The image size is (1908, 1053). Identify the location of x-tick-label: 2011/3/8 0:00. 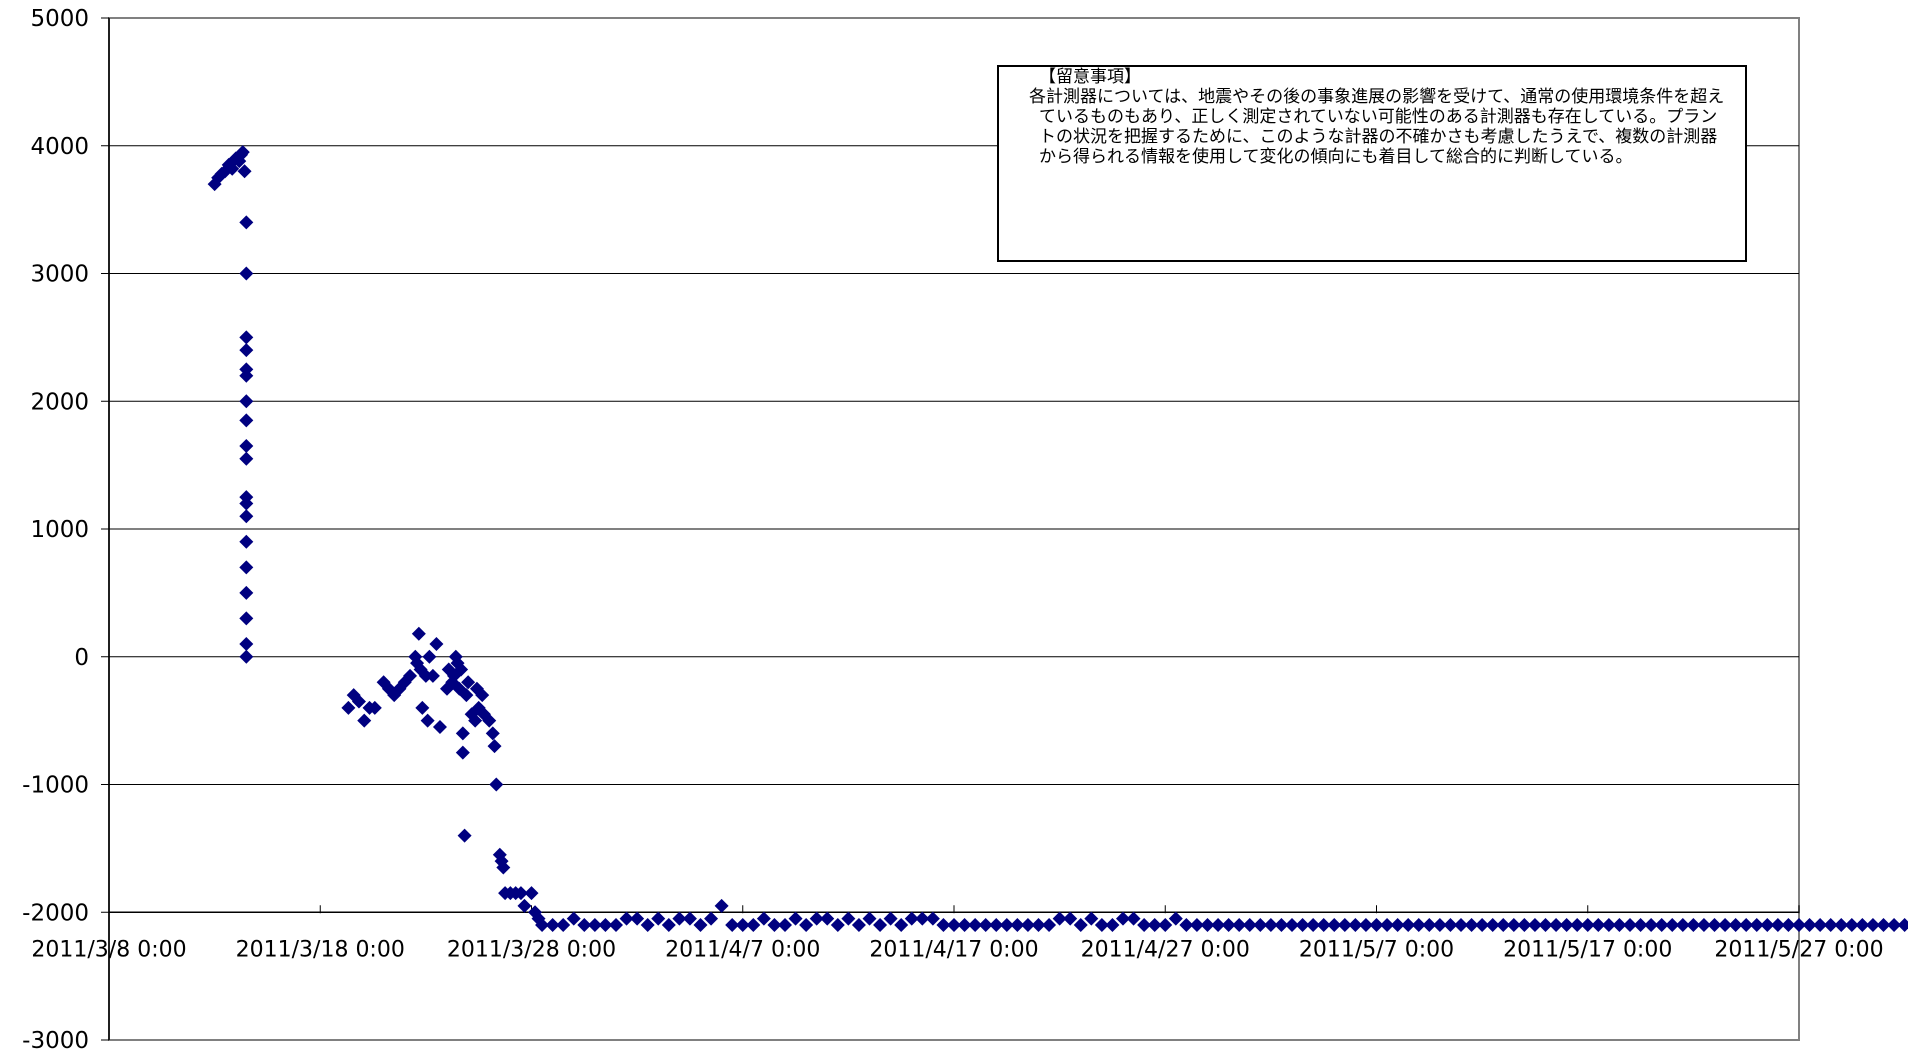
(108, 949).